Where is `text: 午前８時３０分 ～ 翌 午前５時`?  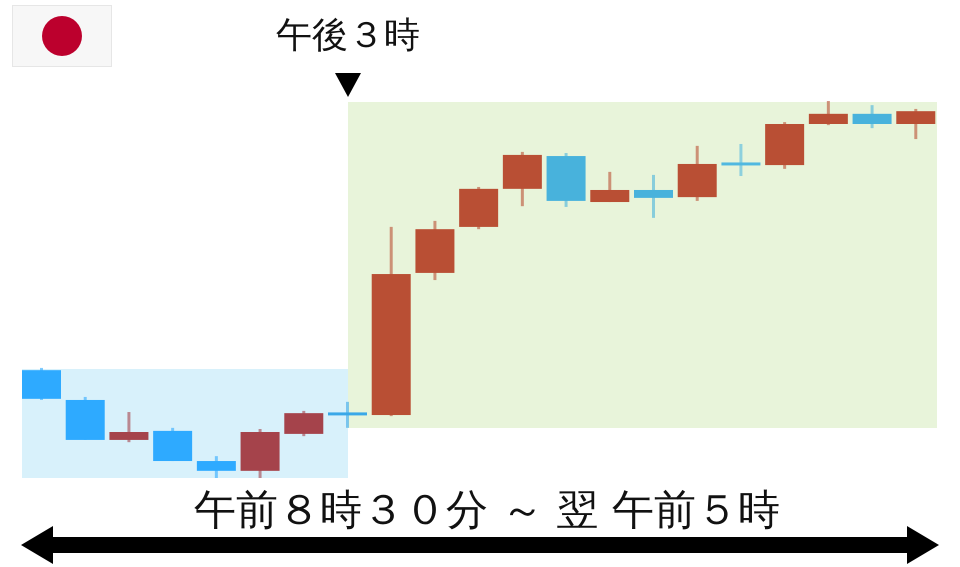
text: 午前８時３０分 ～ 翌 午前５時 is located at coordinates (487, 509).